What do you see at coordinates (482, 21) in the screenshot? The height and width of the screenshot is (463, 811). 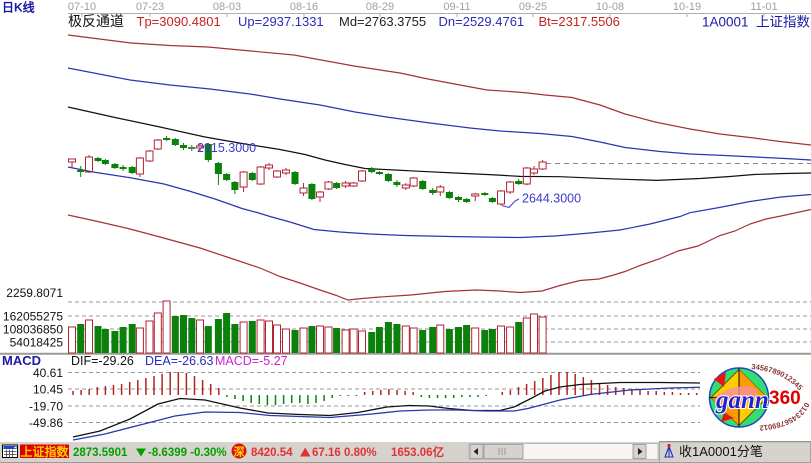 I see `svg-text: Dn=2529.4761` at bounding box center [482, 21].